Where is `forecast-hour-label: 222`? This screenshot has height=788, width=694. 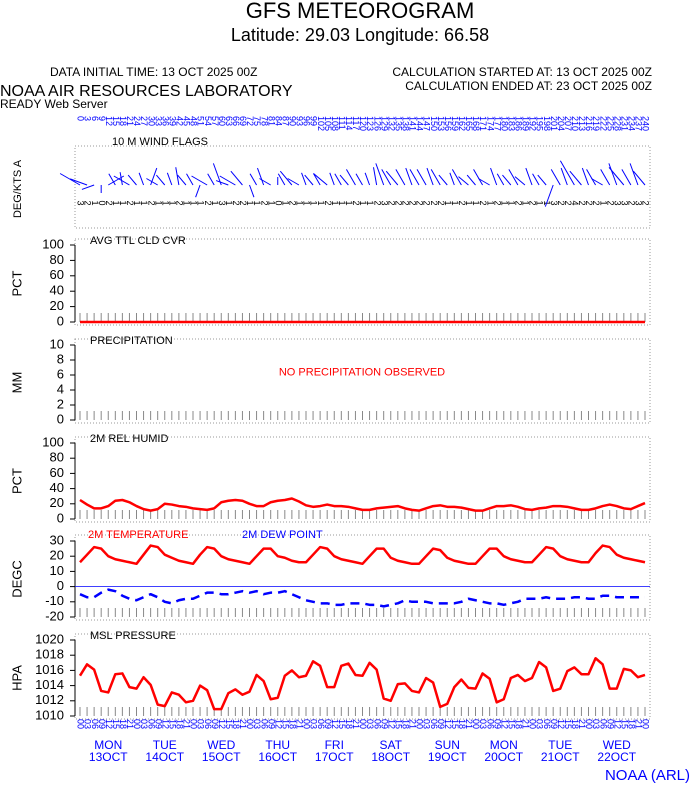 forecast-hour-label: 222 is located at coordinates (603, 123).